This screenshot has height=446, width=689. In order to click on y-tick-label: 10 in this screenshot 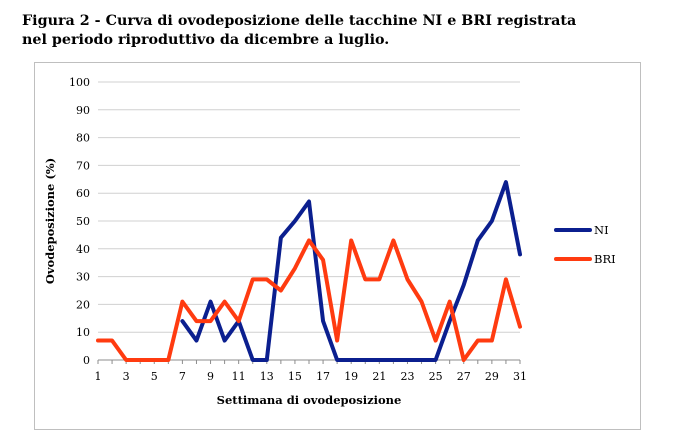, I will do `click(83, 332)`.